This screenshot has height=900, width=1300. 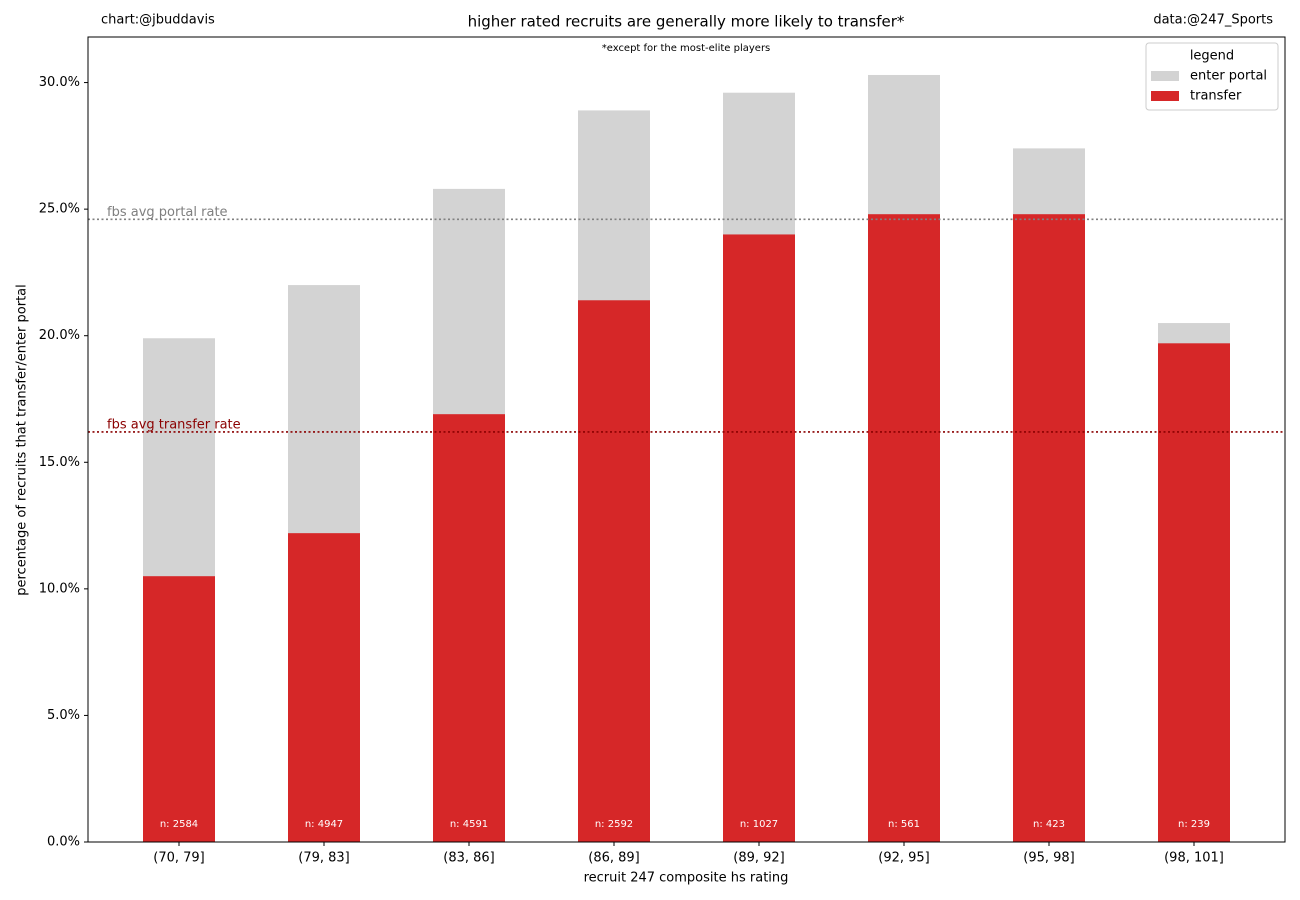 What do you see at coordinates (167, 212) in the screenshot?
I see `reference-label: fbs avg portal rate` at bounding box center [167, 212].